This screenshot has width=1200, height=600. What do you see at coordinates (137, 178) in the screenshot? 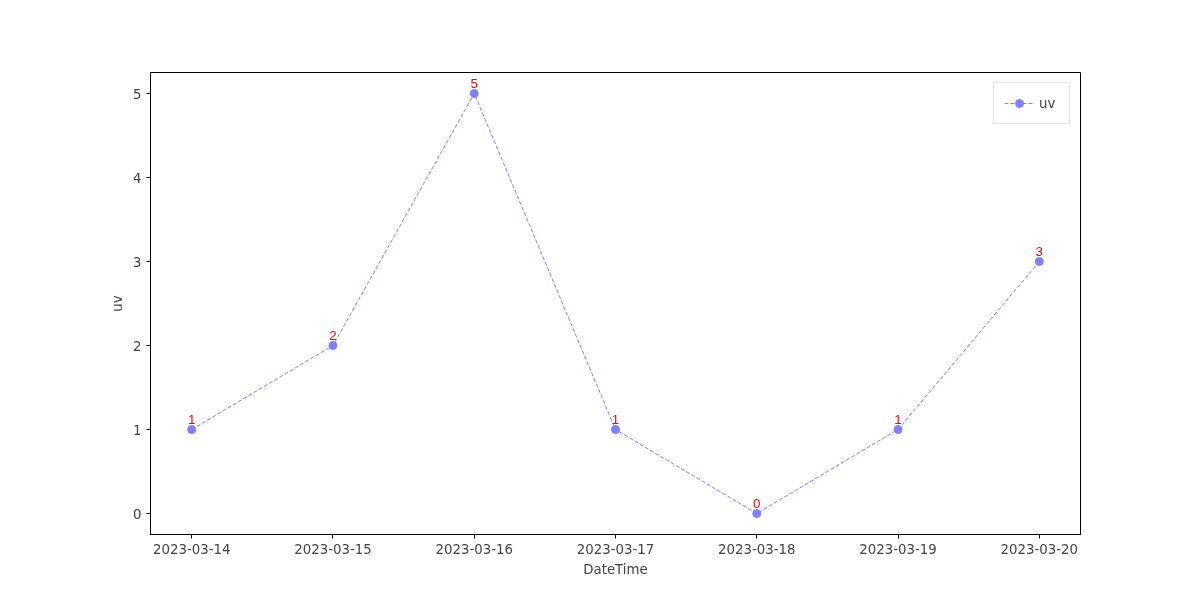
I see `y-tick-label: 4` at bounding box center [137, 178].